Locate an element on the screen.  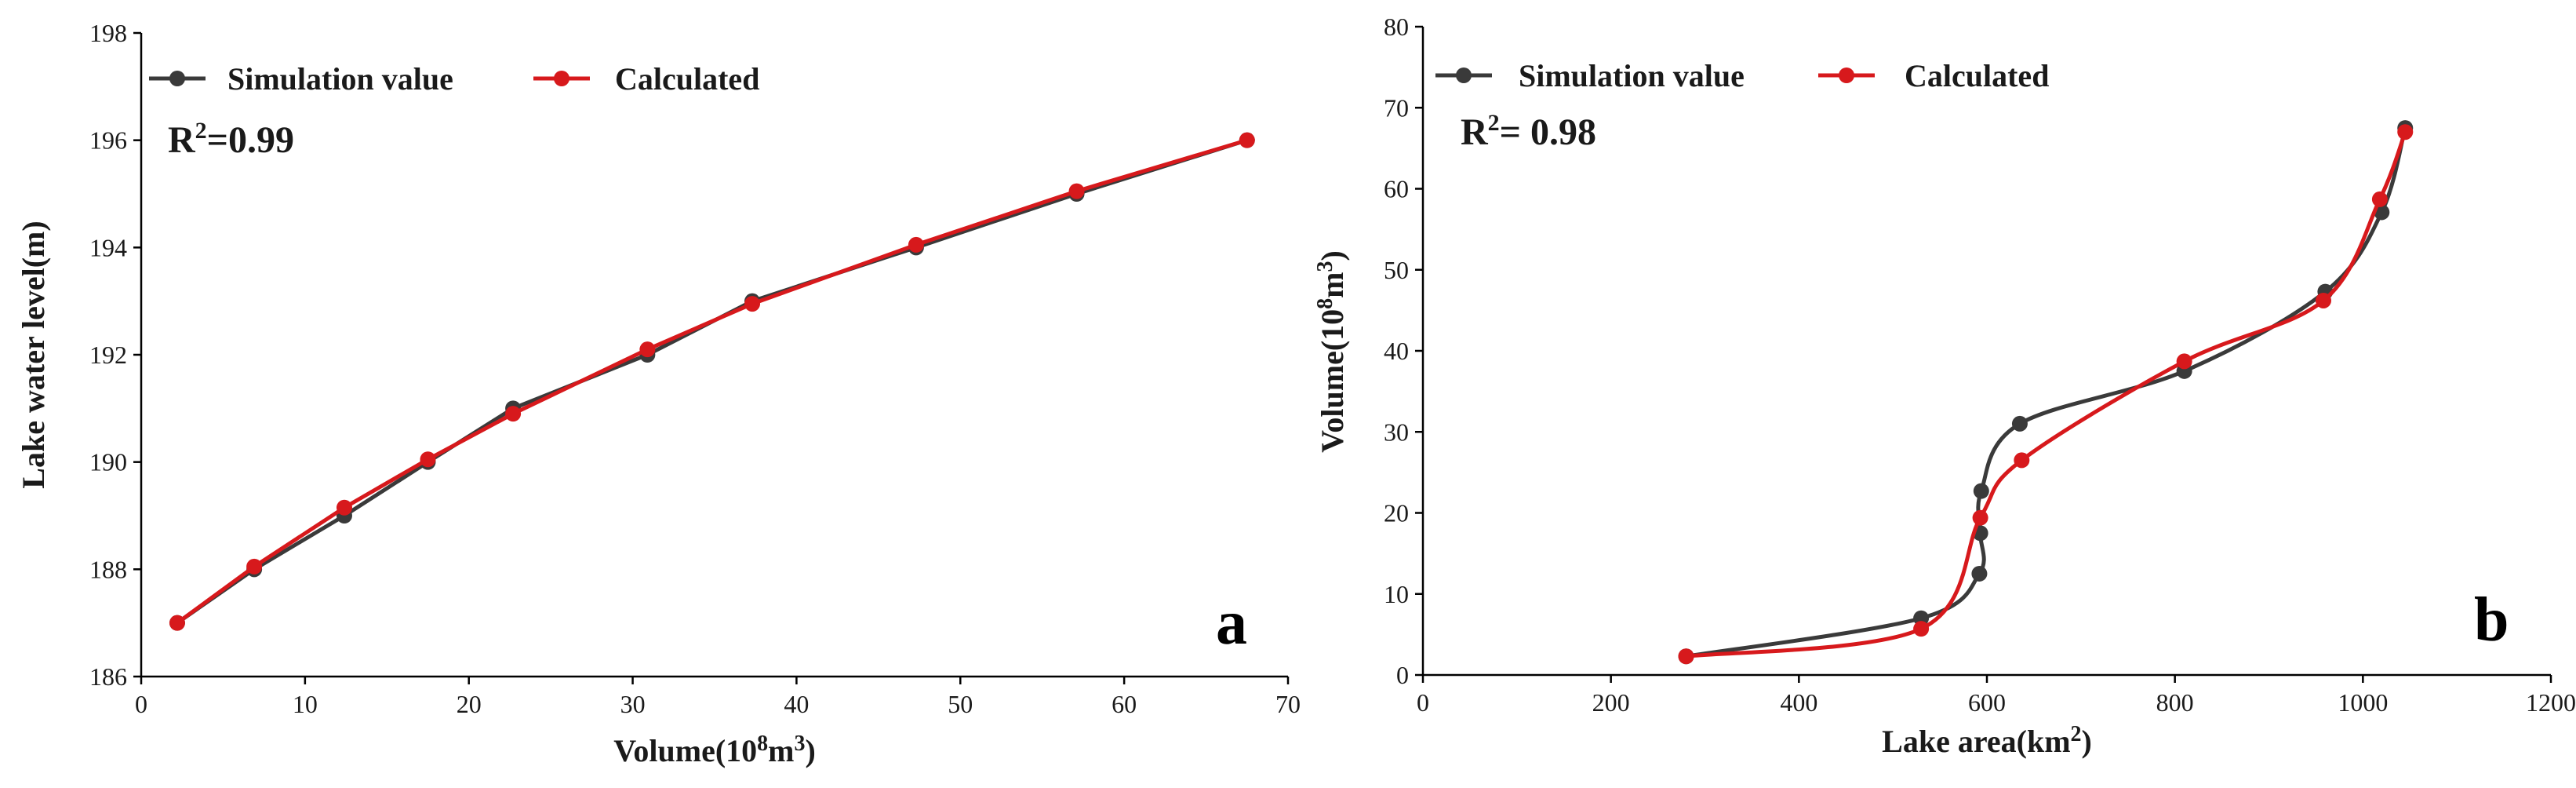
panel-a-y-tick-label: 196 is located at coordinates (108, 140).